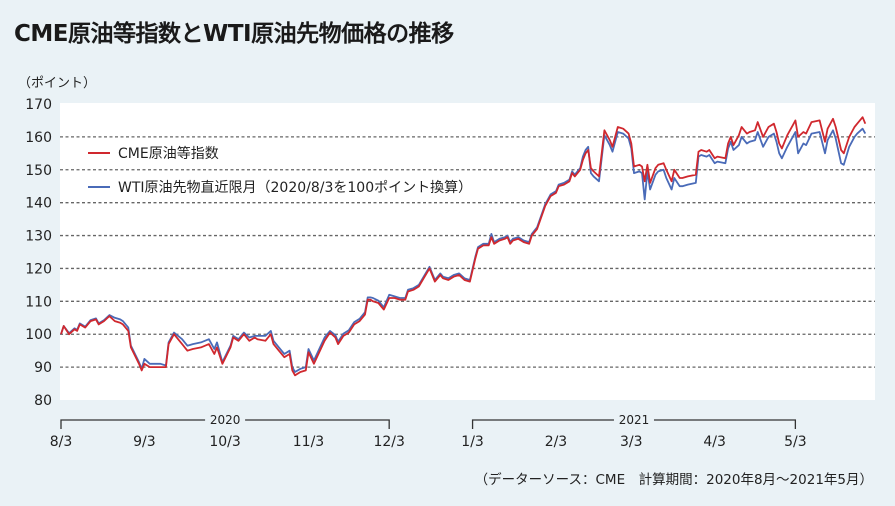  What do you see at coordinates (225, 420) in the screenshot?
I see `year-label: 2020` at bounding box center [225, 420].